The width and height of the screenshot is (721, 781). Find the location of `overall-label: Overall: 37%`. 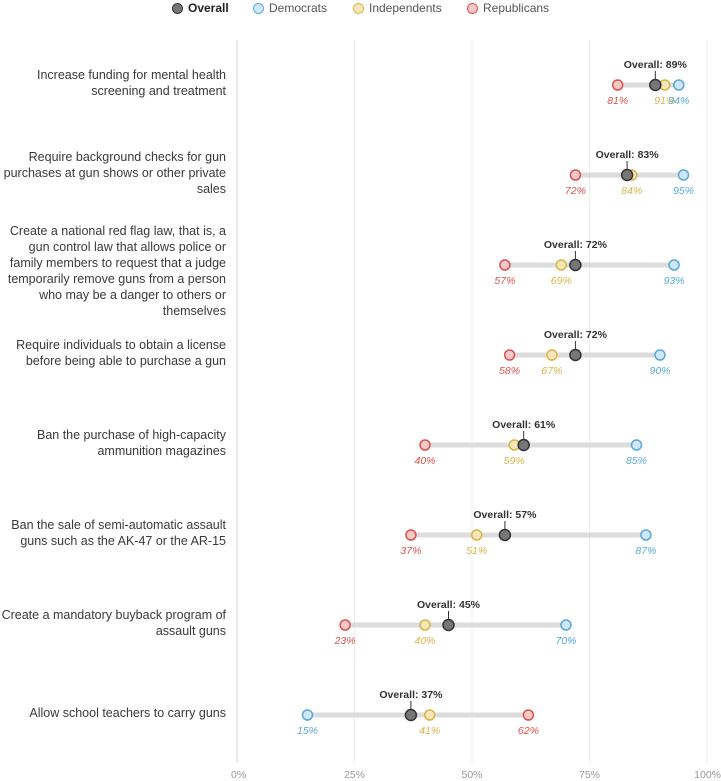

overall-label: Overall: 37% is located at coordinates (411, 695).